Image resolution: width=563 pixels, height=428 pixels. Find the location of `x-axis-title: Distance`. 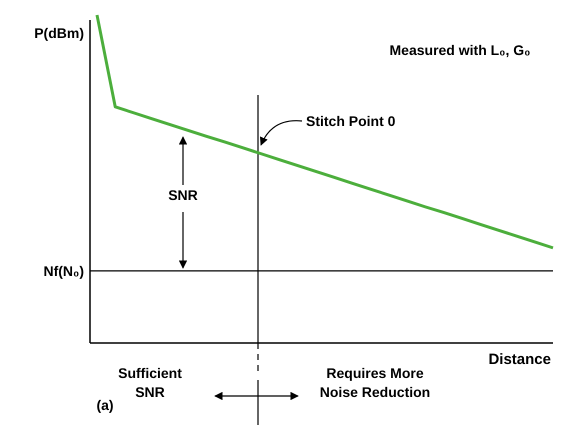

x-axis-title: Distance is located at coordinates (519, 359).